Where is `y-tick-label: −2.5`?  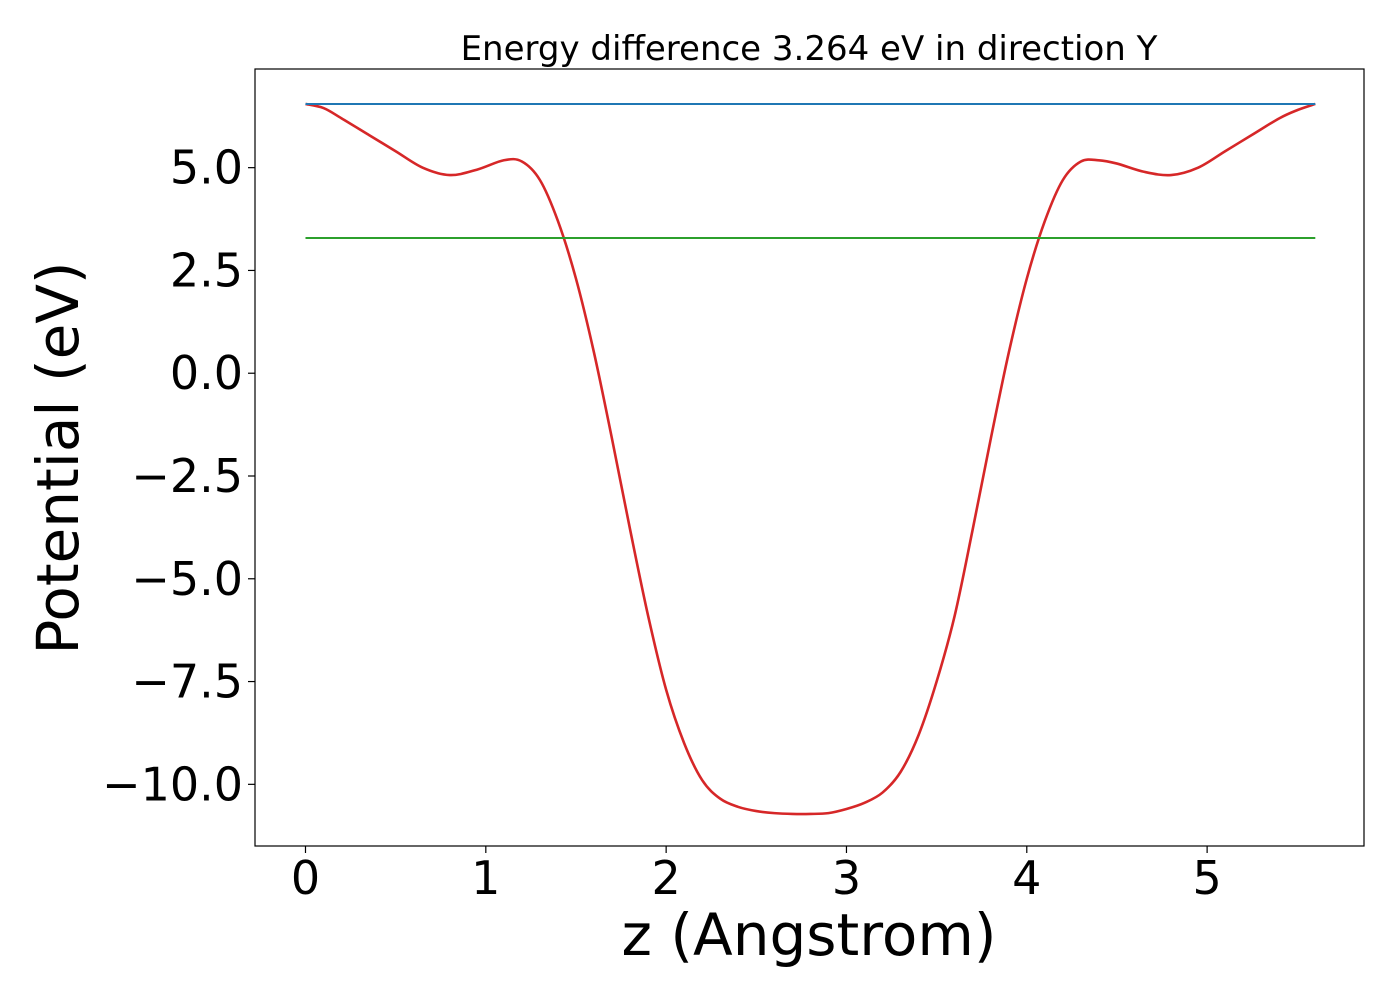 y-tick-label: −2.5 is located at coordinates (187, 476).